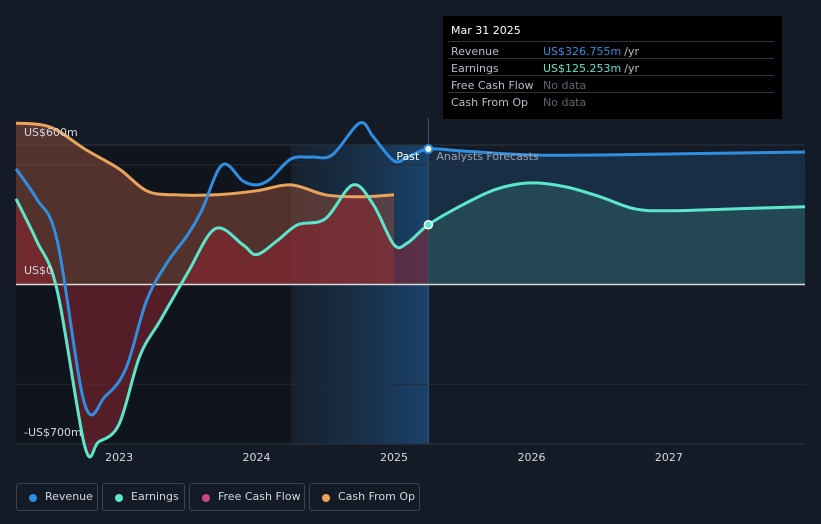  Describe the element at coordinates (257, 457) in the screenshot. I see `x-tick-label: 2024` at that location.